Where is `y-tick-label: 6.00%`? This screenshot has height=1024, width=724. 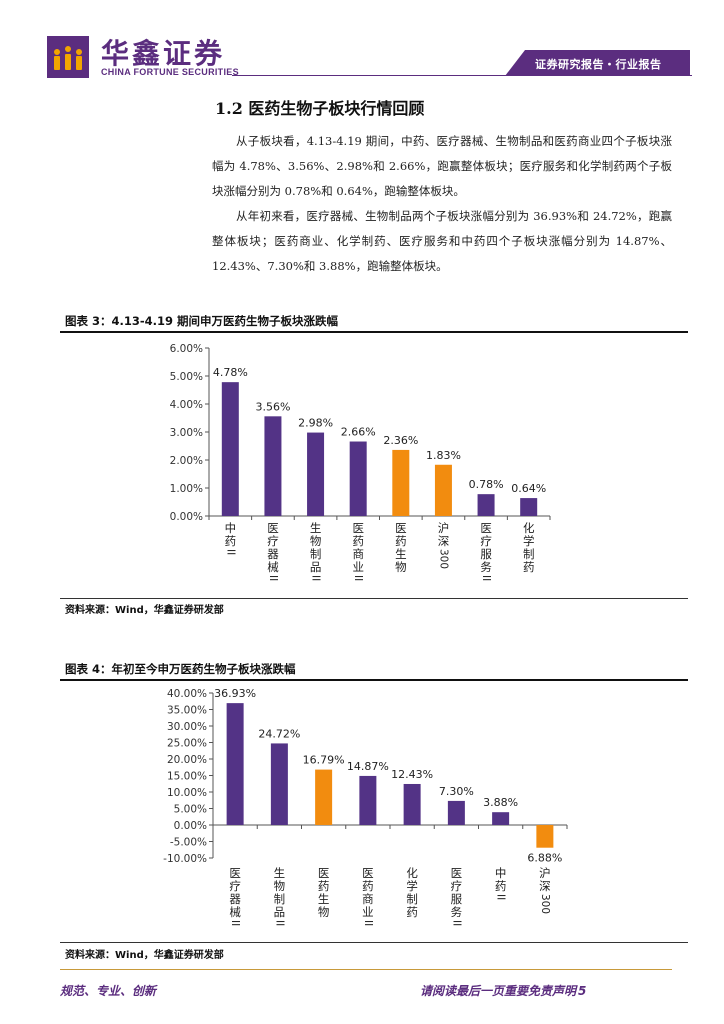 y-tick-label: 6.00% is located at coordinates (186, 349).